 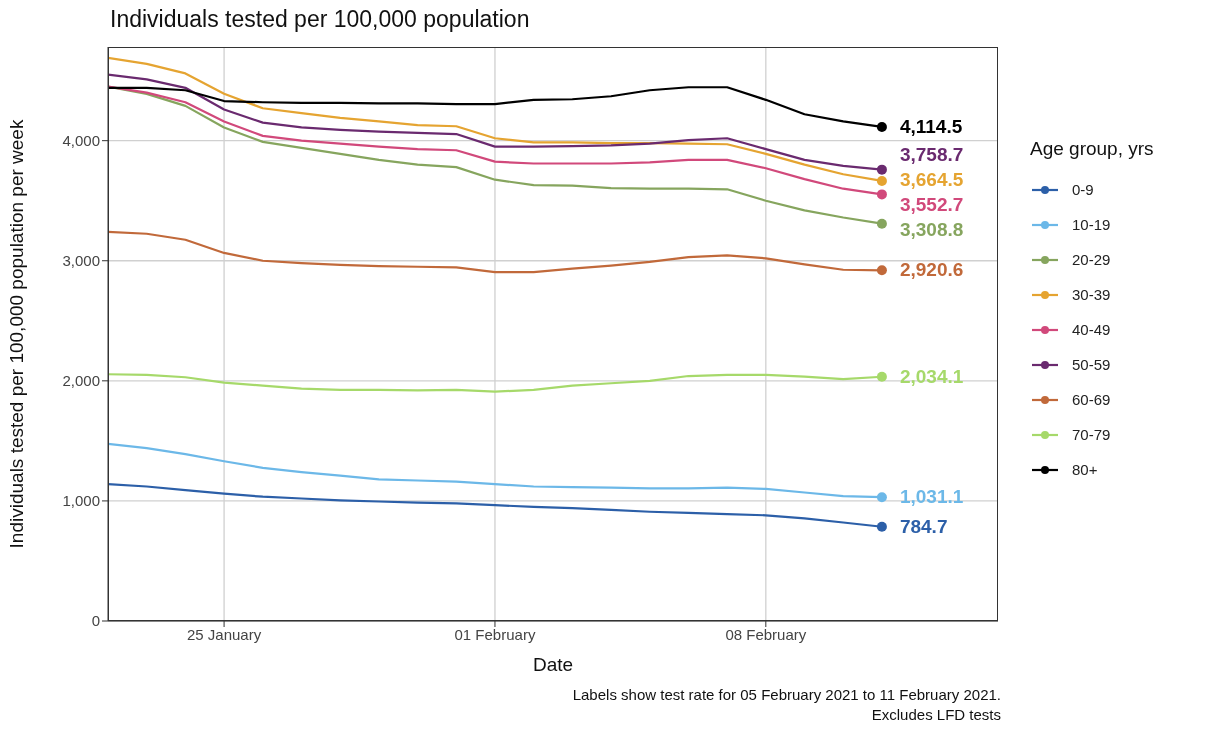 What do you see at coordinates (932, 154) in the screenshot?
I see `data-label: 3,758.7` at bounding box center [932, 154].